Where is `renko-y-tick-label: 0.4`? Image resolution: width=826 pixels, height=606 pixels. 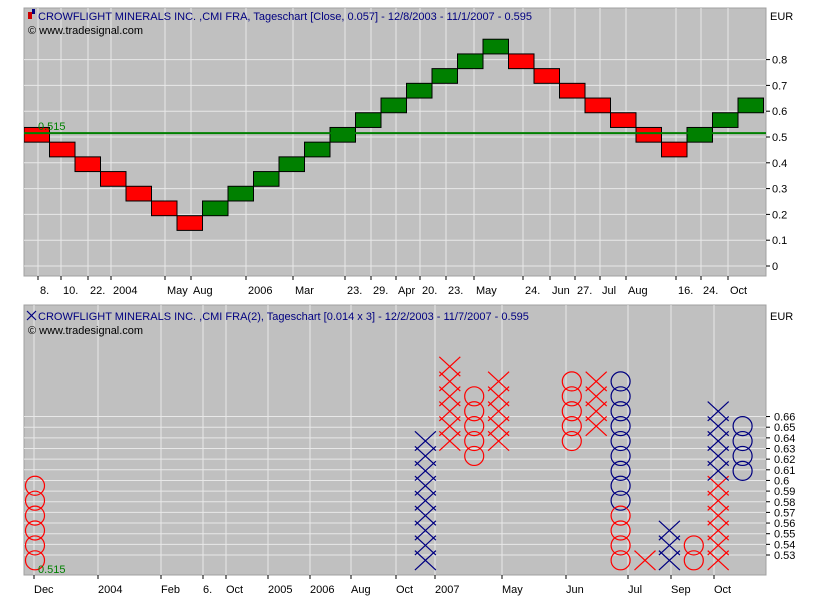 renko-y-tick-label: 0.4 is located at coordinates (779, 164).